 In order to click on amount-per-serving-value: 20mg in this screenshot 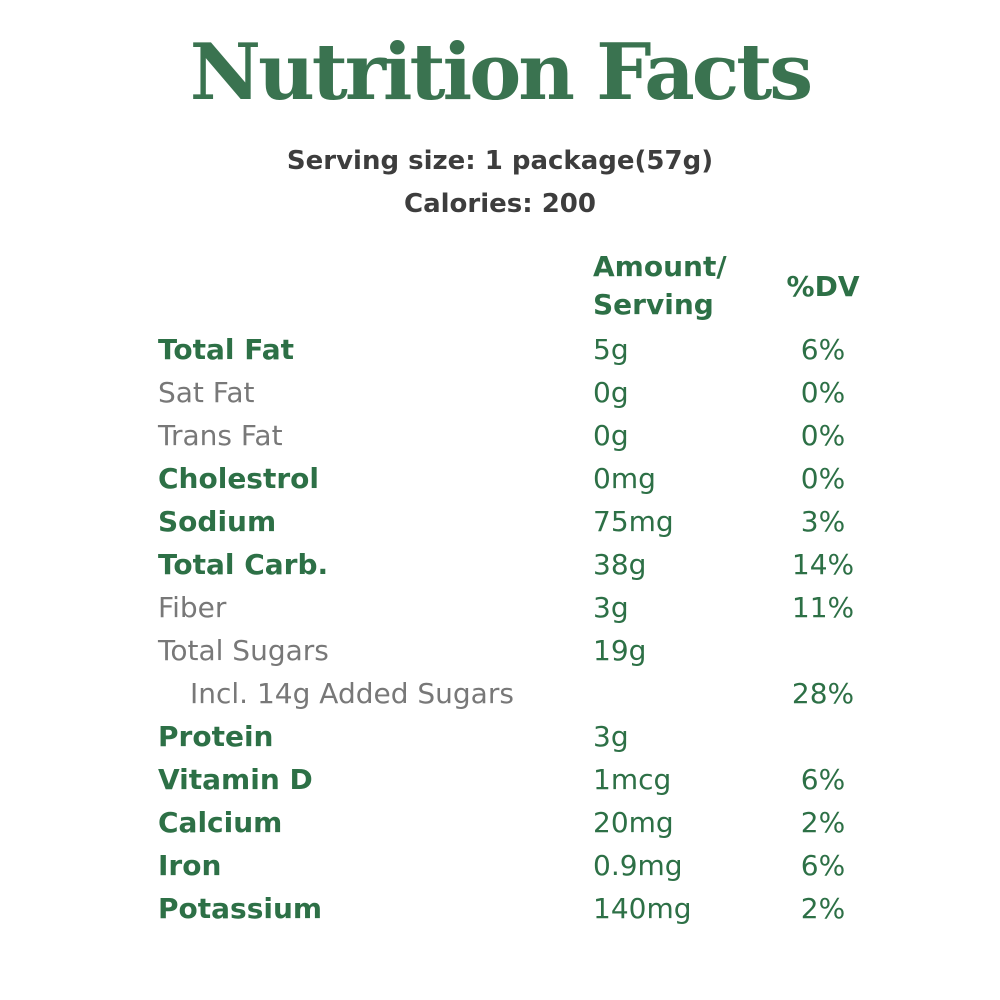, I will do `click(633, 822)`.